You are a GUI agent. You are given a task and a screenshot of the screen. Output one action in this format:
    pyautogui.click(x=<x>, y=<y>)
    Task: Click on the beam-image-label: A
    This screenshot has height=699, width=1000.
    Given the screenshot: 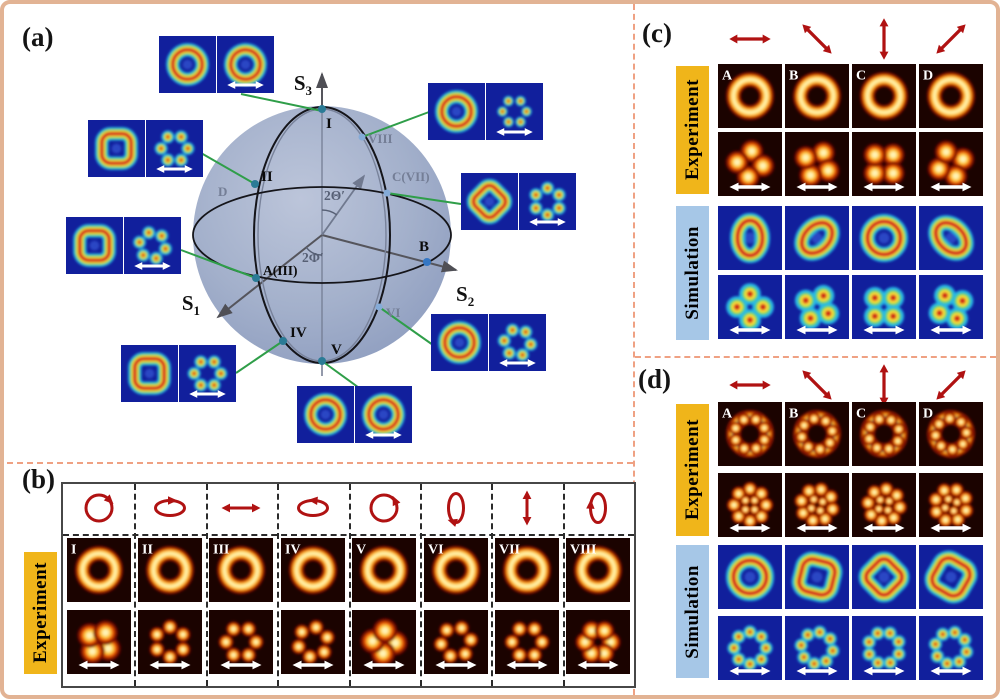 What is the action you would take?
    pyautogui.click(x=727, y=76)
    